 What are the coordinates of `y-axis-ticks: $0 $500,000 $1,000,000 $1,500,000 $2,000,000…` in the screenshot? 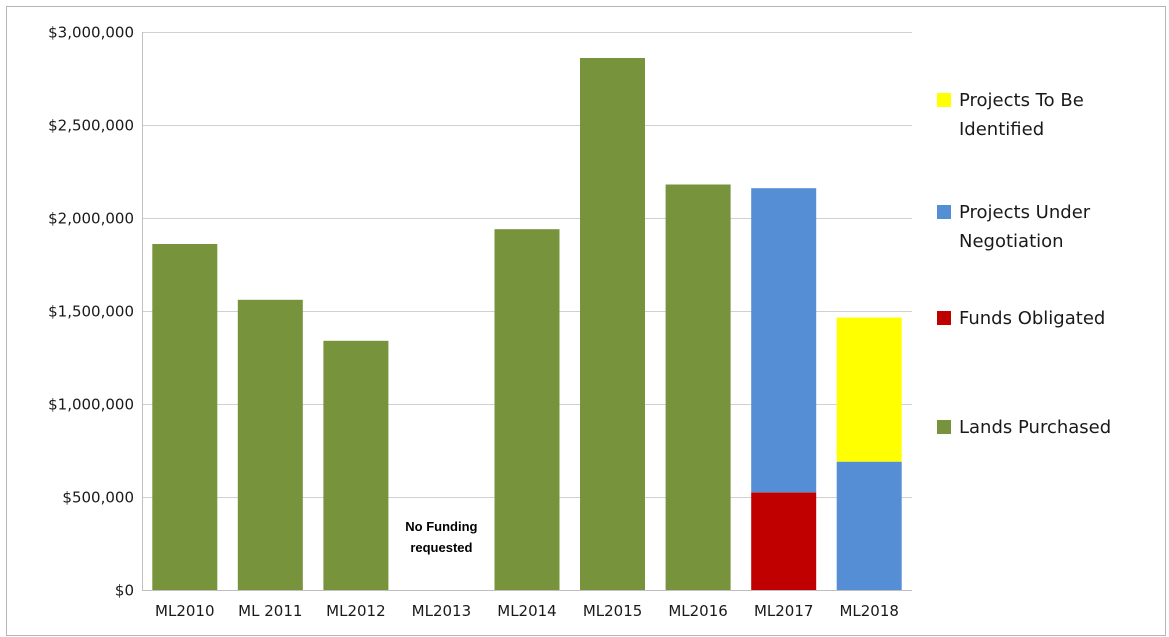 It's located at (91, 312).